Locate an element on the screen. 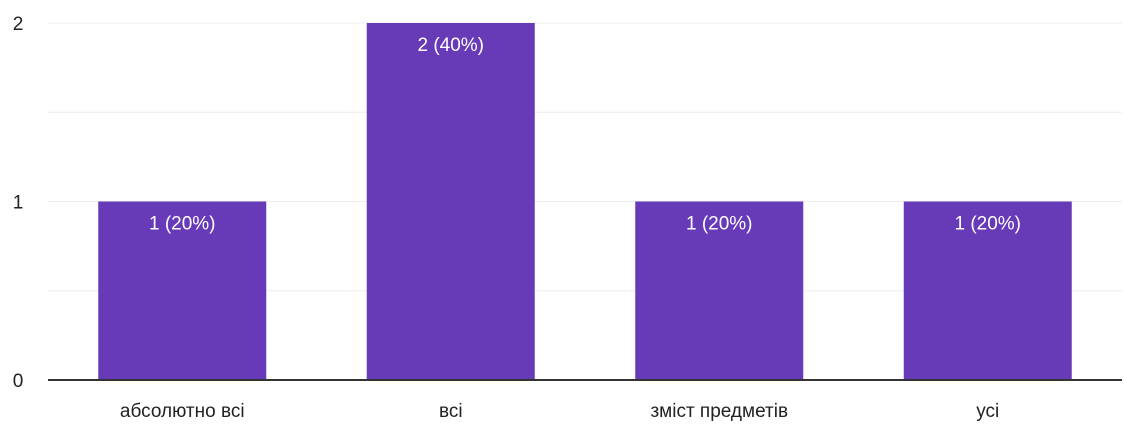 This screenshot has height=426, width=1124. y-tick-label-1: 1 is located at coordinates (18, 203).